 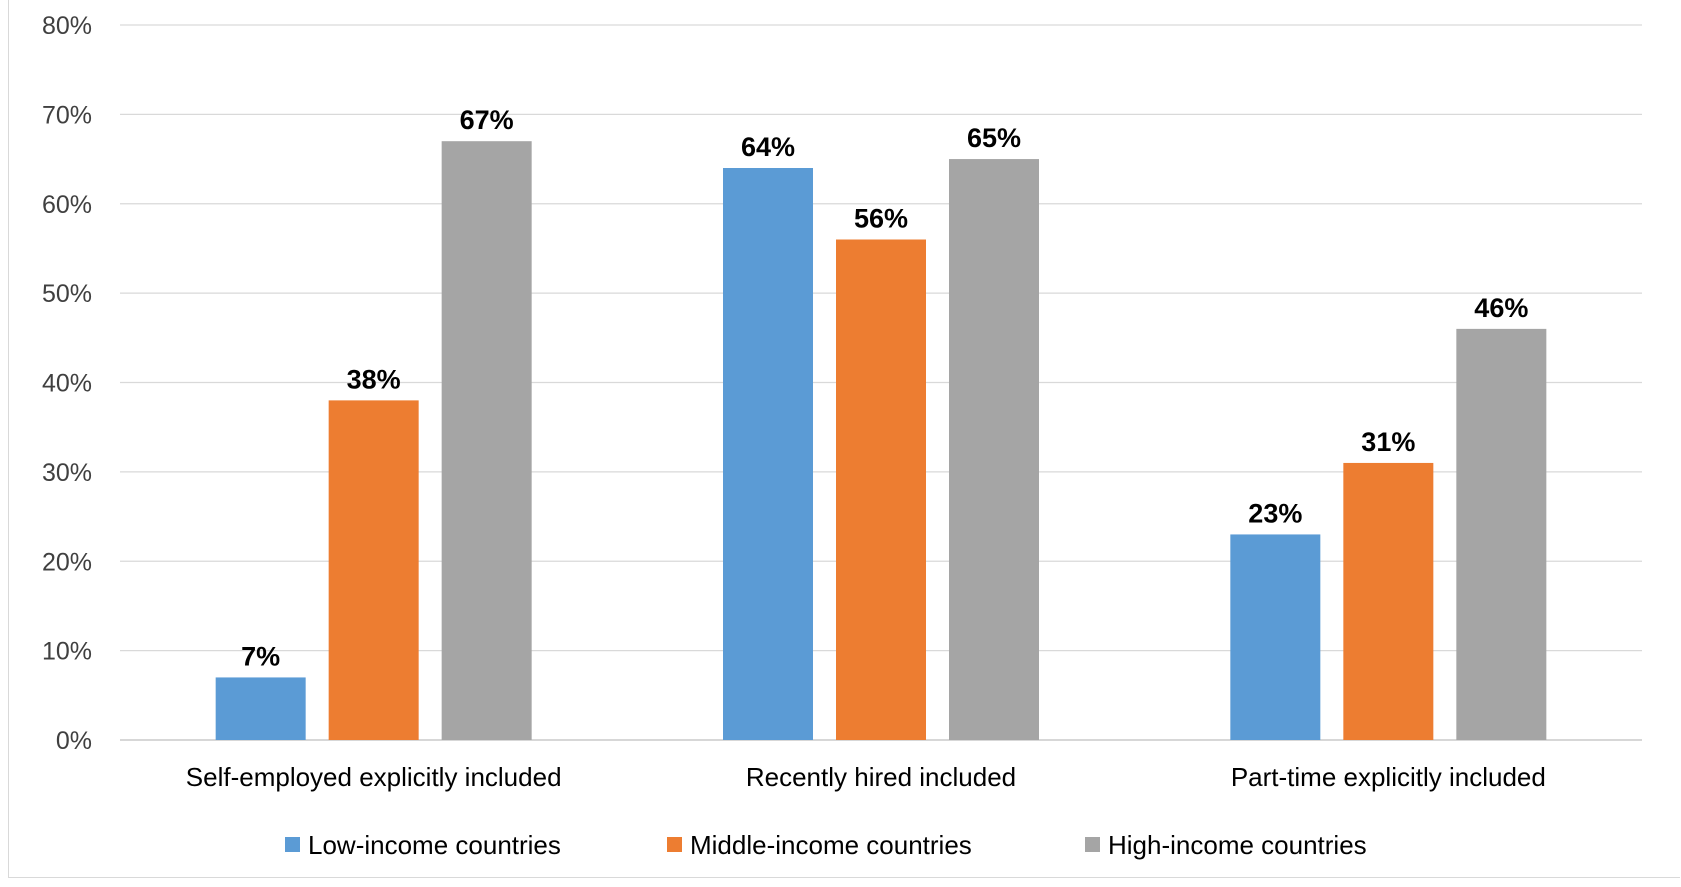 What do you see at coordinates (67, 652) in the screenshot?
I see `y-tick-label: 10%` at bounding box center [67, 652].